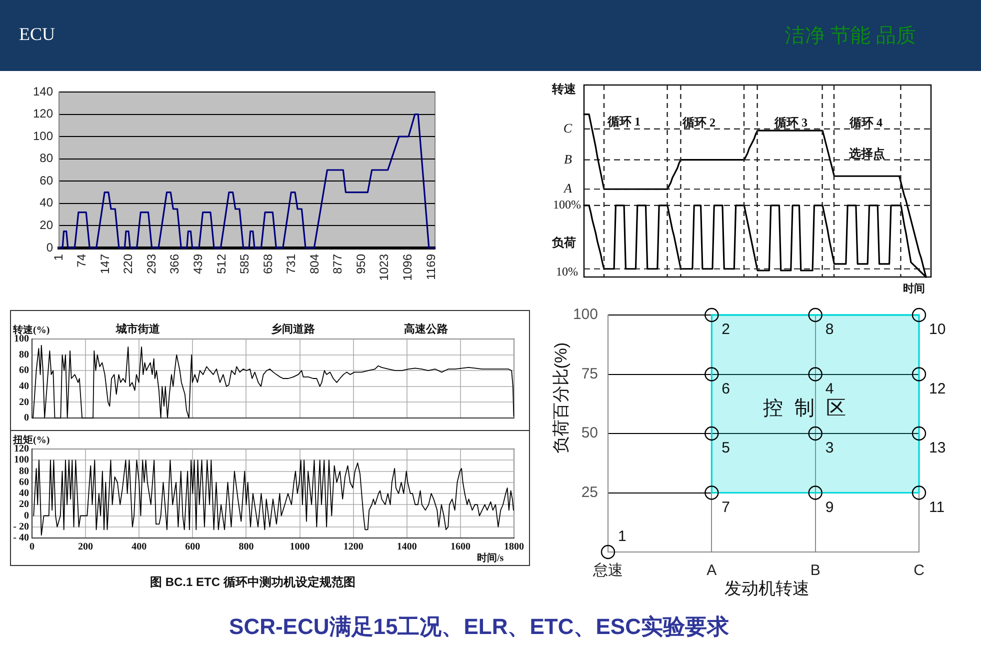  Describe the element at coordinates (867, 154) in the screenshot. I see `annotation: 选择点` at that location.